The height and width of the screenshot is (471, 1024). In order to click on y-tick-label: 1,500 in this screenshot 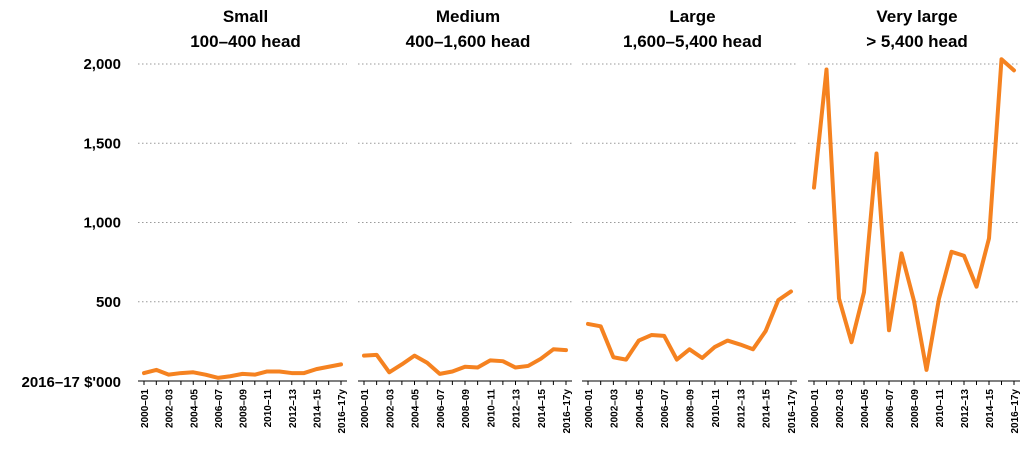, I will do `click(102, 143)`.